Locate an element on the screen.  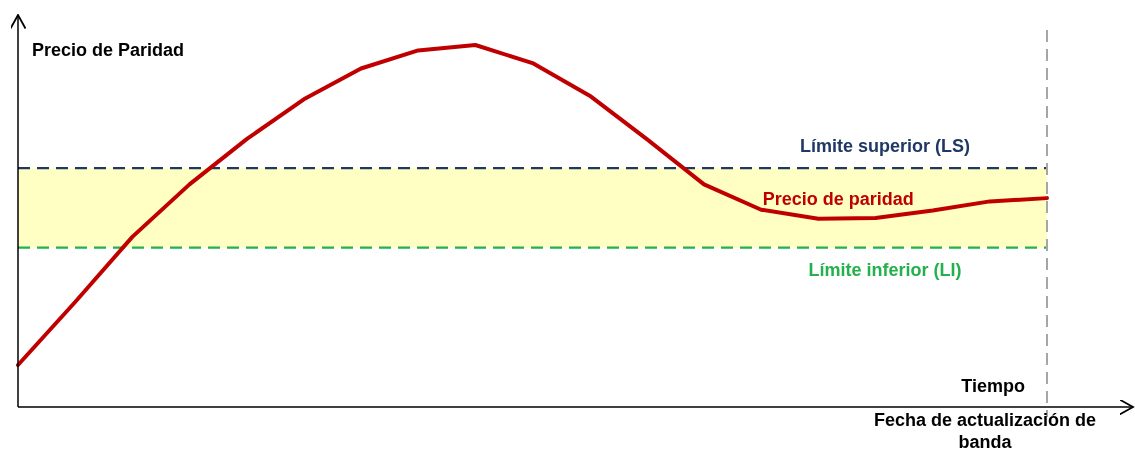
series-label: Precio de paridad is located at coordinates (838, 198).